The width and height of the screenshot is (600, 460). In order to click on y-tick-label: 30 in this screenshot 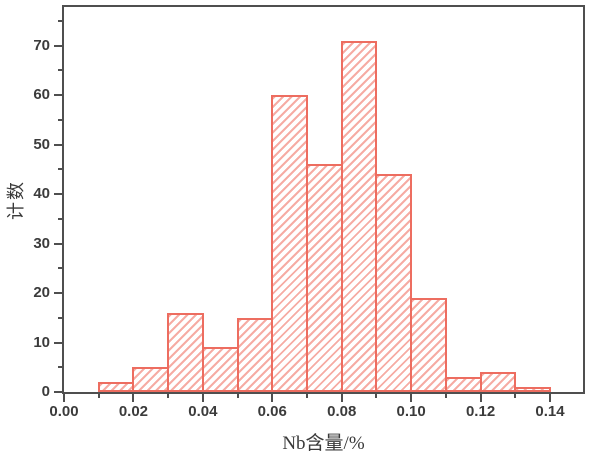, I will do `click(41, 243)`.